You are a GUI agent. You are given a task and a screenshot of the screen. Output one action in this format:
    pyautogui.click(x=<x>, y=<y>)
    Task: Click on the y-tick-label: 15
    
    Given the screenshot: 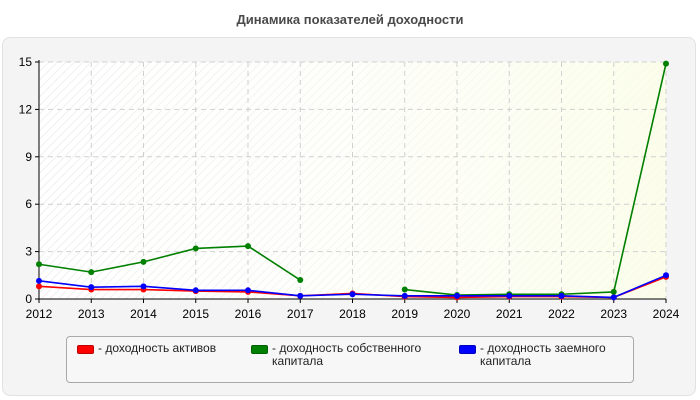 What is the action you would take?
    pyautogui.click(x=26, y=62)
    